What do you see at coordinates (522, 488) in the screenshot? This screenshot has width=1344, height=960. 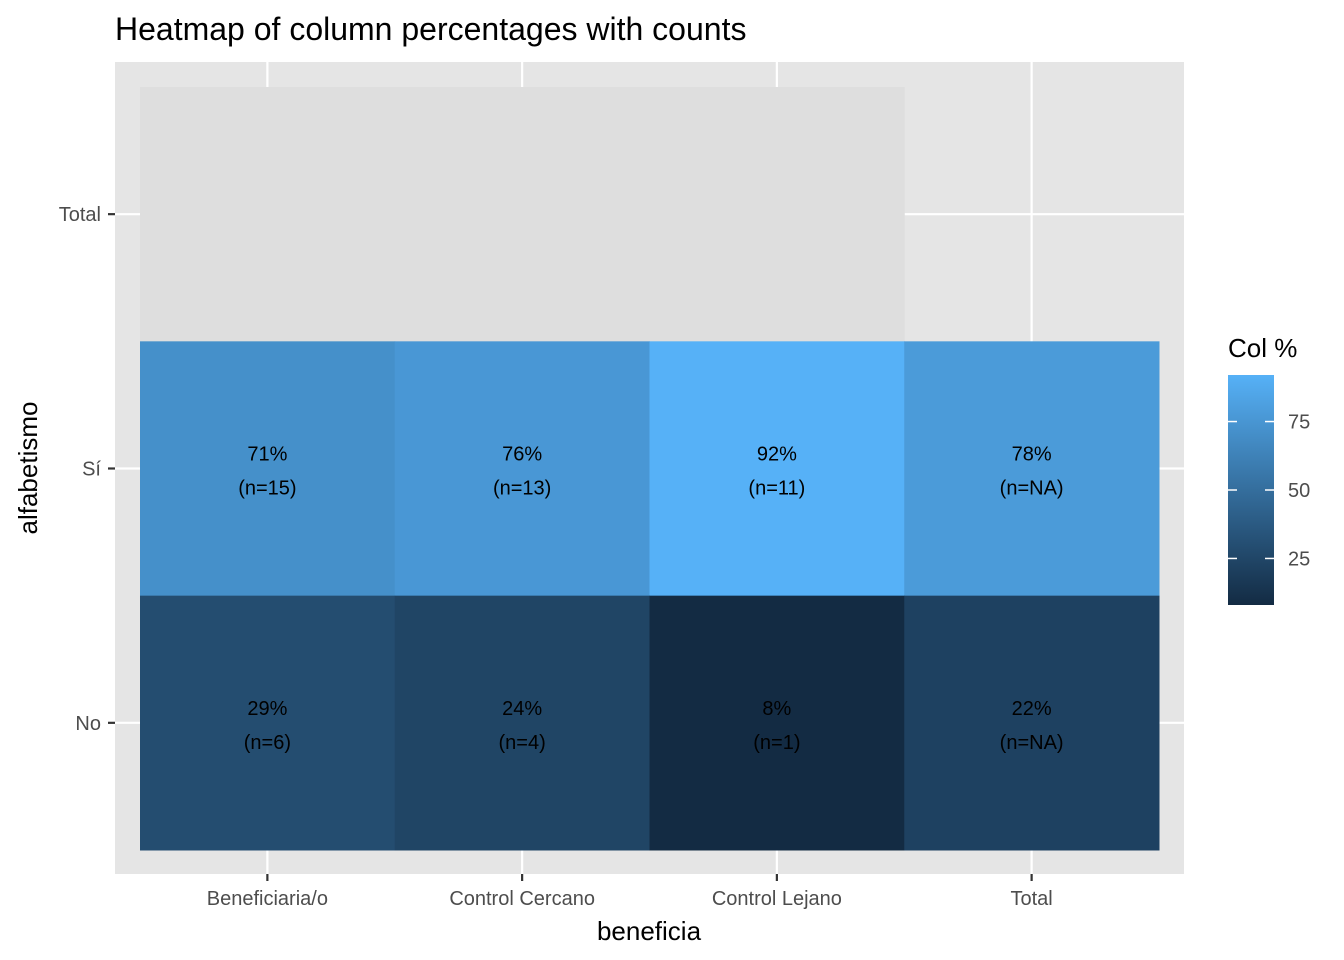 I see `cell-count-label: (n=13)` at bounding box center [522, 488].